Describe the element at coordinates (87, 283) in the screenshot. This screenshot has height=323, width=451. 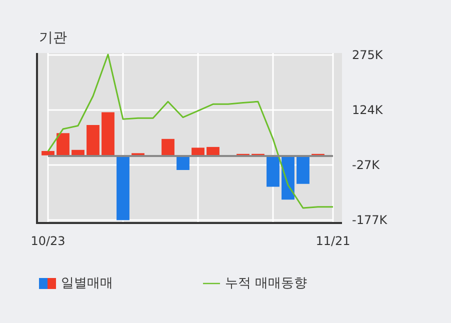
I see `legend-label: 일별매매` at that location.